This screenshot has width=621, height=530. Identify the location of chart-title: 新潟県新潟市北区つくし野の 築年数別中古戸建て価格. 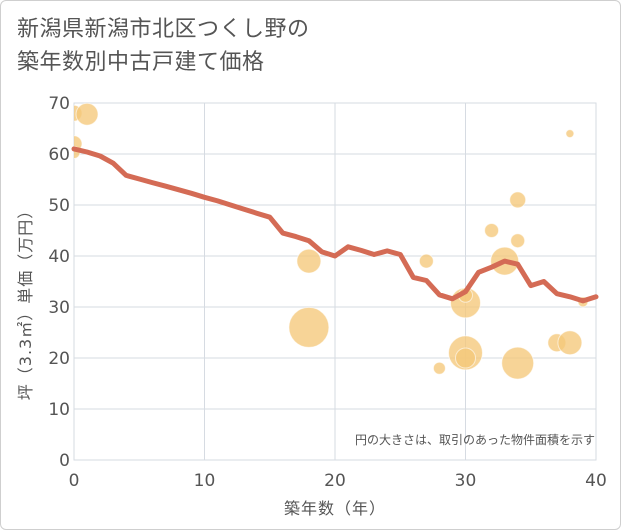
(163, 46).